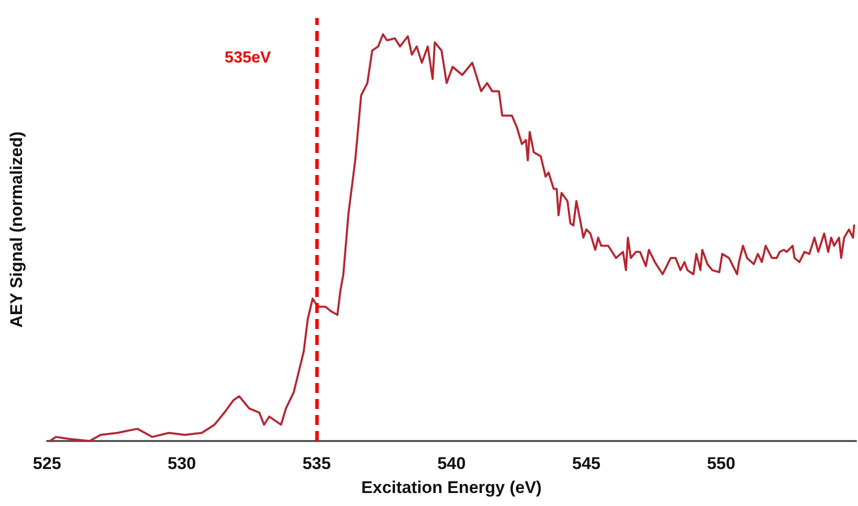  What do you see at coordinates (451, 463) in the screenshot?
I see `x-tick-label: 540` at bounding box center [451, 463].